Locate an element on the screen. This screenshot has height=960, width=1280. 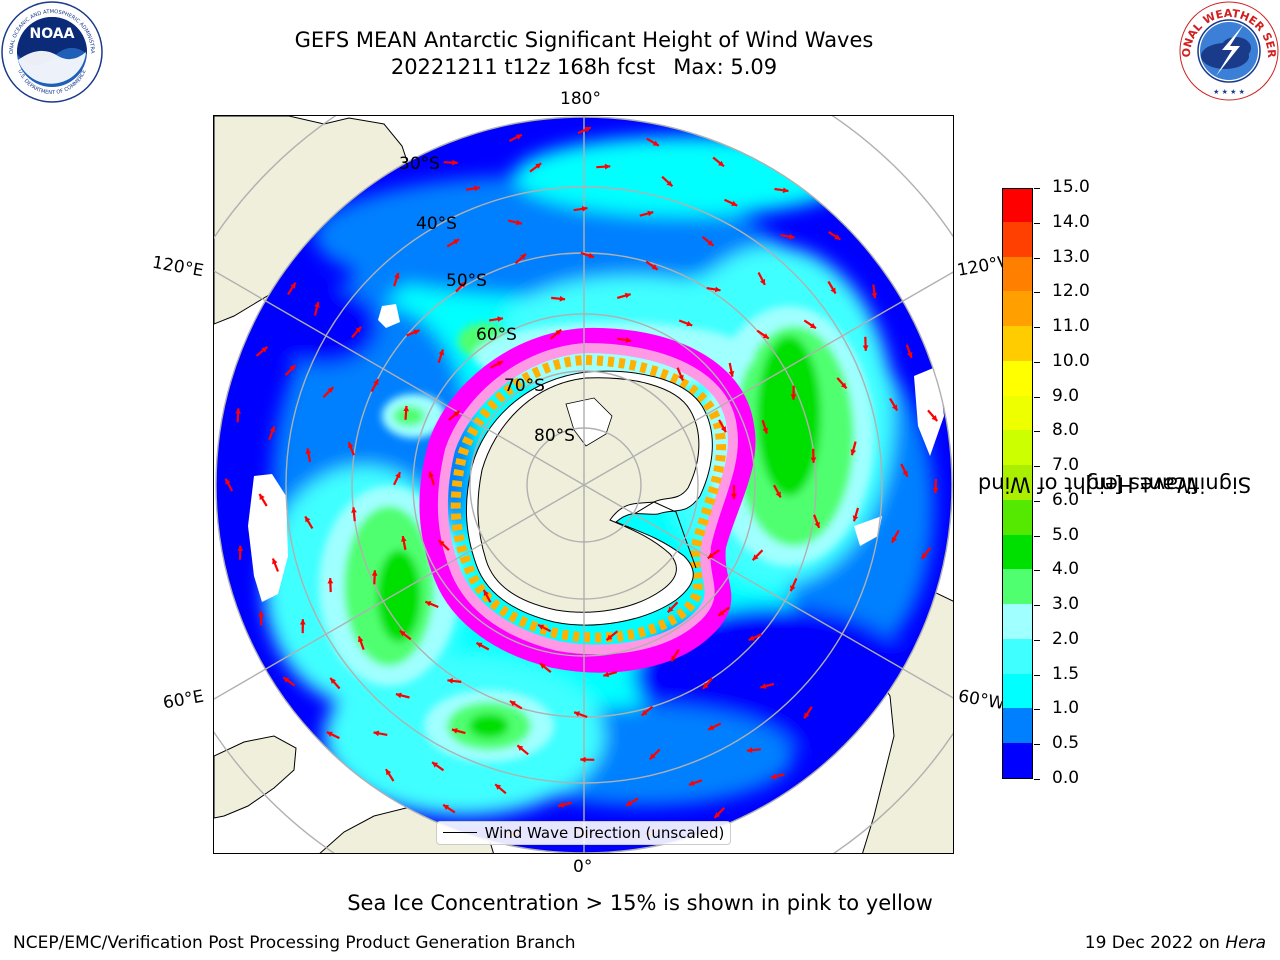
colorbar-tick-label: 2.0 is located at coordinates (1066, 638).